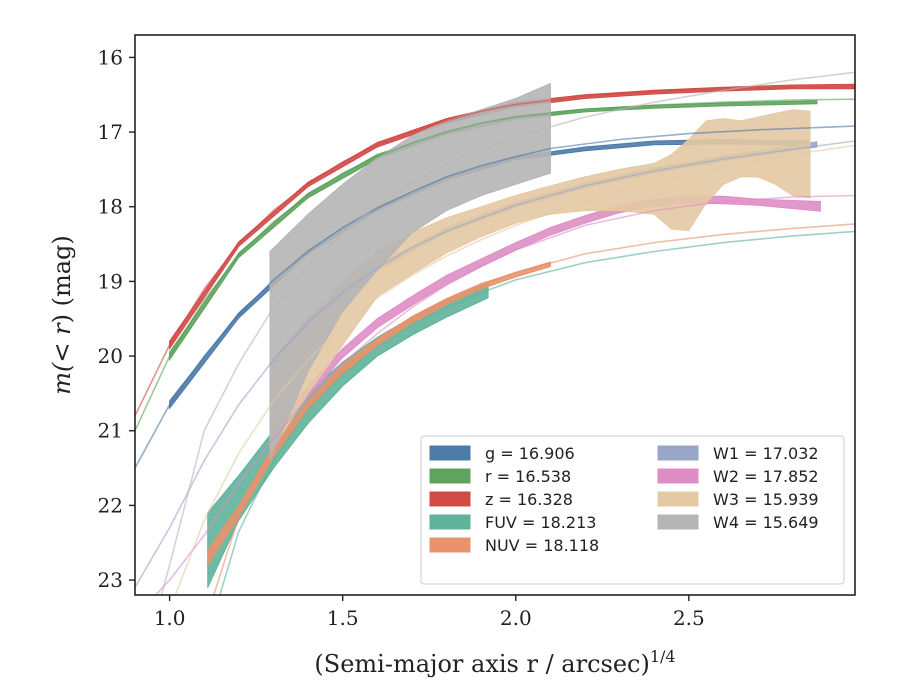 The image size is (900, 700). What do you see at coordinates (62, 342) in the screenshot?
I see `y-axis-label-mid: < r` at bounding box center [62, 342].